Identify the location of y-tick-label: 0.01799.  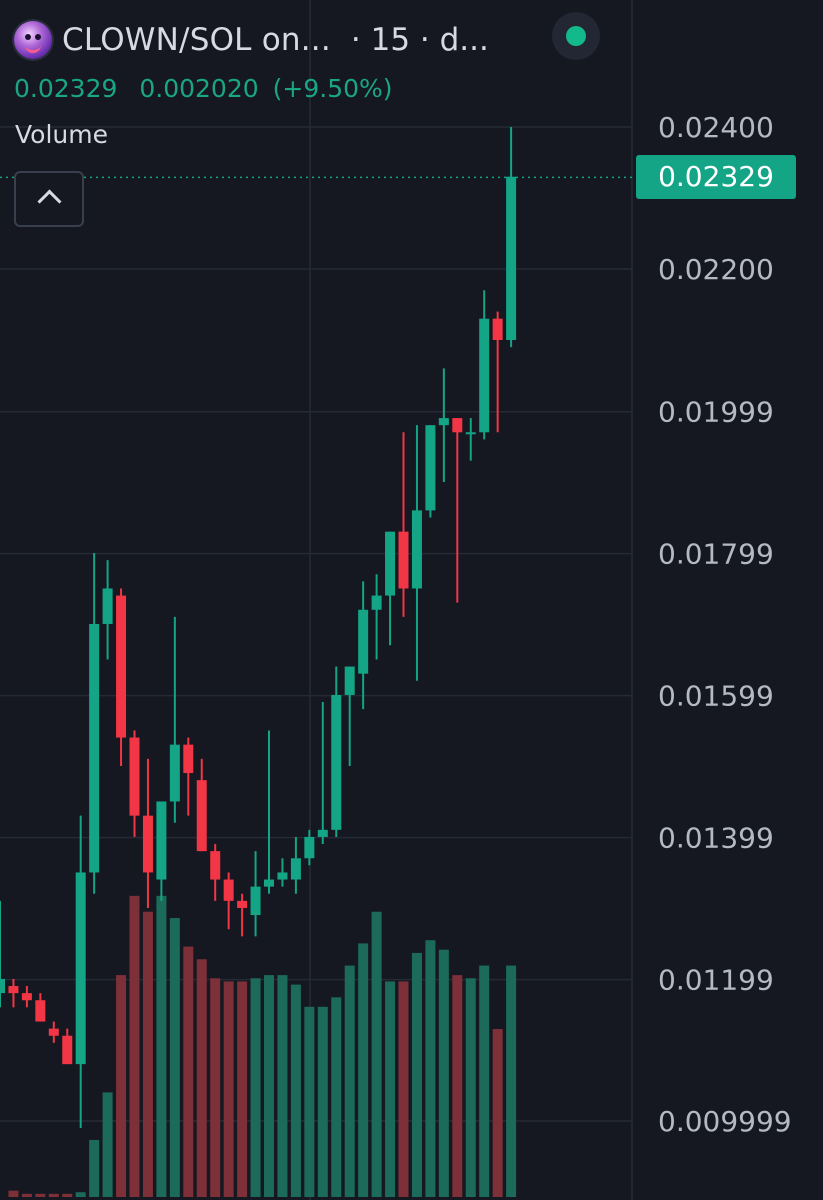
(716, 554).